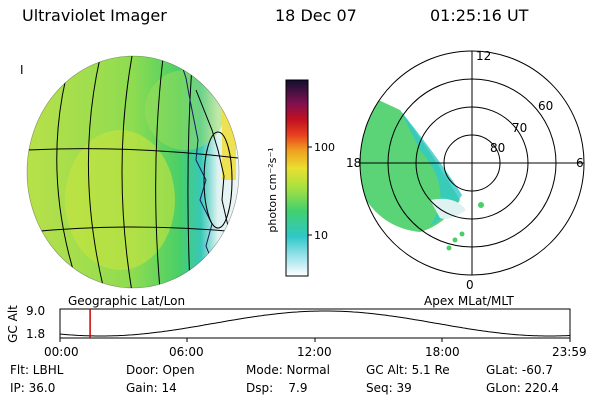 This screenshot has height=400, width=600. I want to click on colorbar-label: photon cm⁻²s⁻¹, so click(272, 189).